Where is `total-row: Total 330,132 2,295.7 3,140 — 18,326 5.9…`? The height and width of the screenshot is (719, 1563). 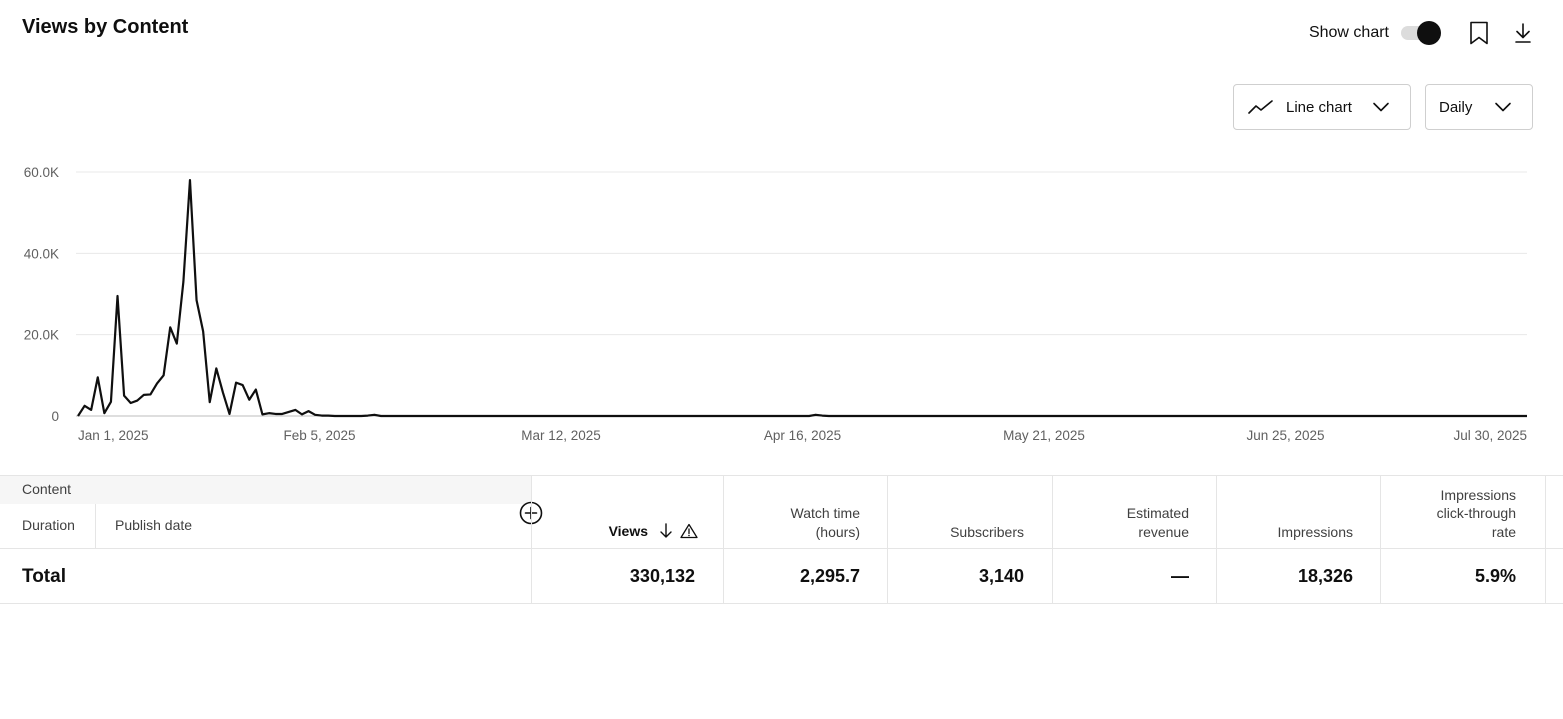 total-row: Total 330,132 2,295.7 3,140 — 18,326 5.9… is located at coordinates (781, 576).